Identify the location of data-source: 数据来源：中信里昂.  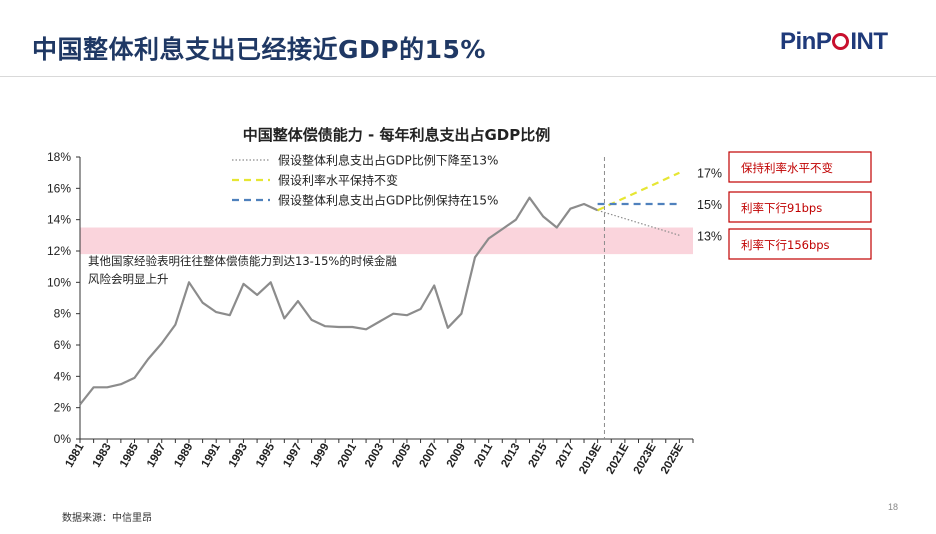
(107, 518).